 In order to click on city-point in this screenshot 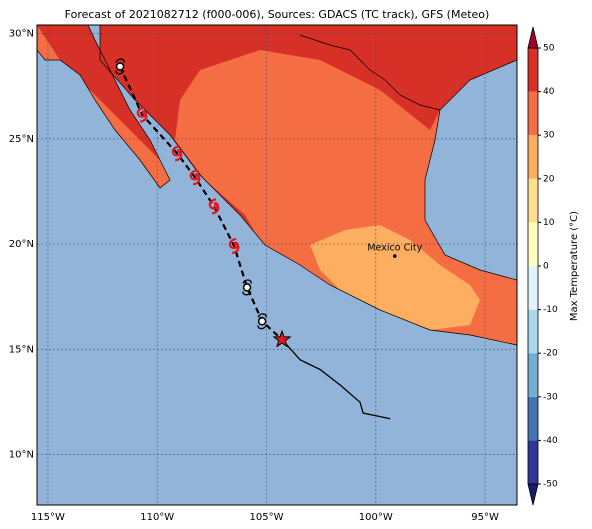, I will do `click(395, 256)`.